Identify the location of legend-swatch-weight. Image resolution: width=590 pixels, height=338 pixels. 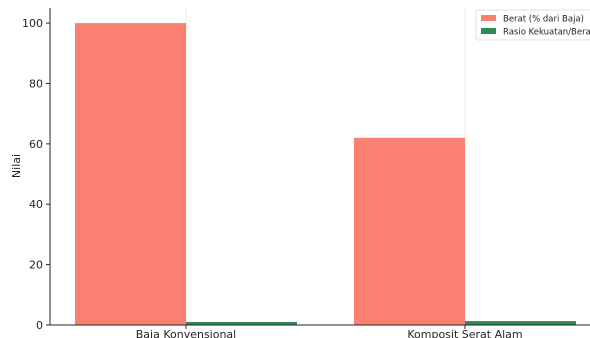
(488, 18).